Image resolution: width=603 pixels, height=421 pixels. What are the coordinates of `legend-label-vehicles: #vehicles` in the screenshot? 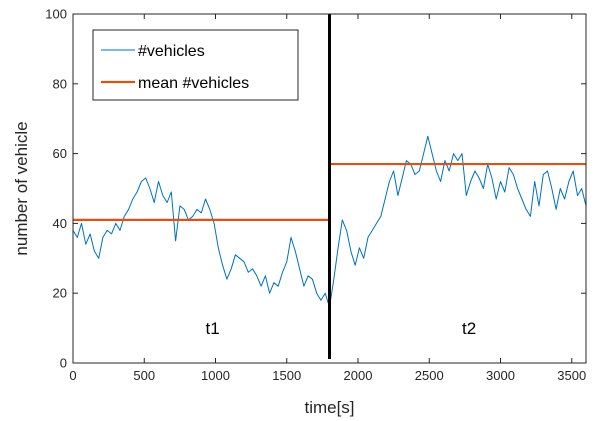 It's located at (171, 51).